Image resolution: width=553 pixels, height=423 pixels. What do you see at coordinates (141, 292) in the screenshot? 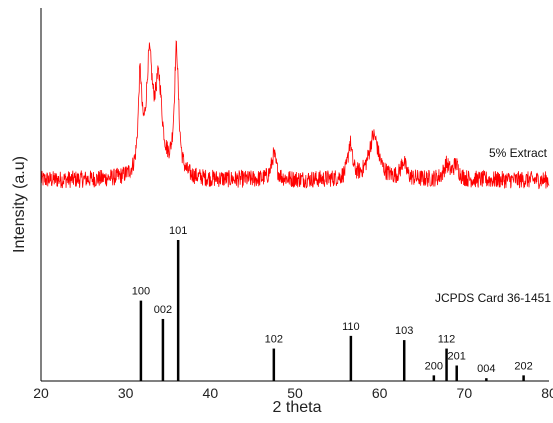
I see `peak-label-100: 100` at bounding box center [141, 292].